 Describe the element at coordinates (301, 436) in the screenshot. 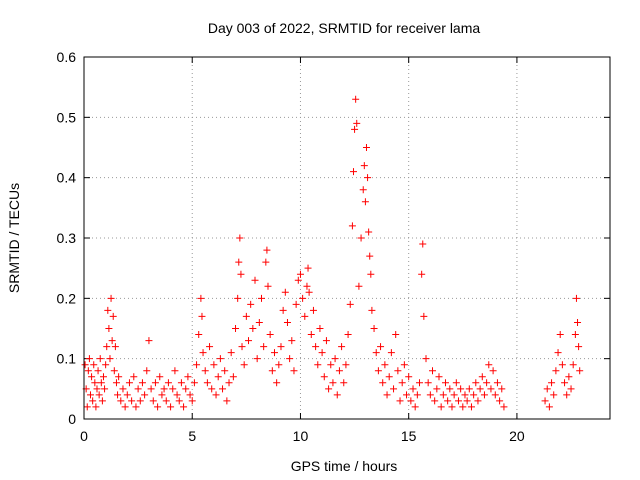

I see `x-tick-label: 10` at that location.